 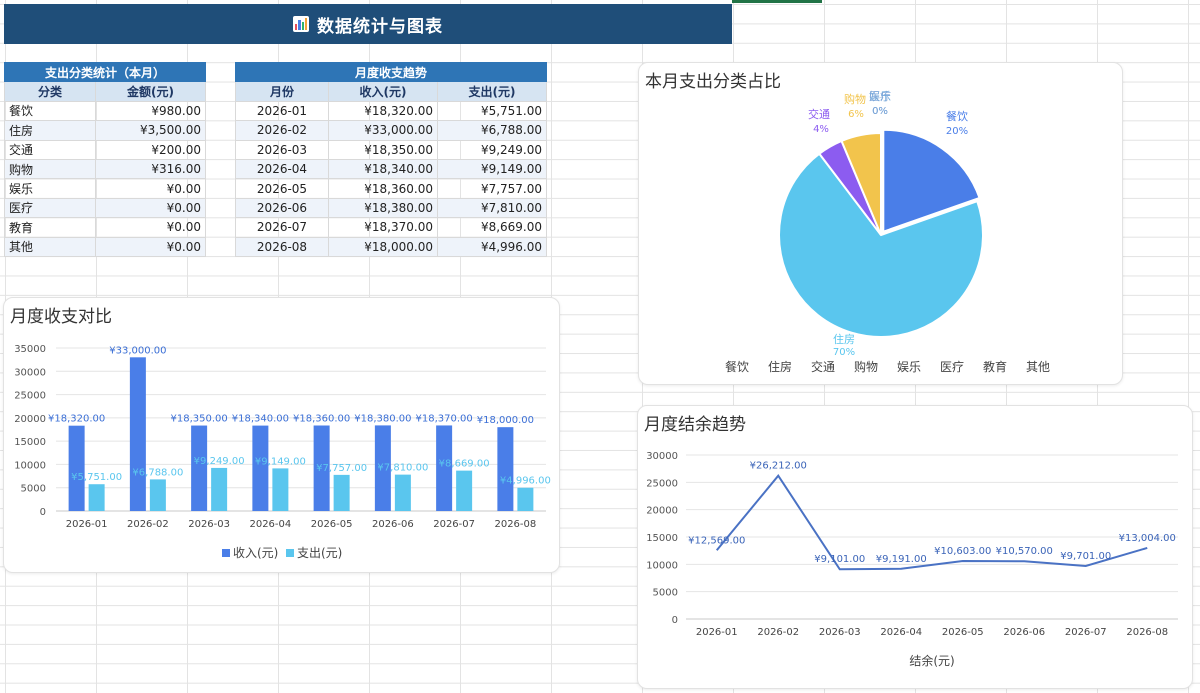 I want to click on line-chart-title: 月度结余趋势, so click(x=695, y=425).